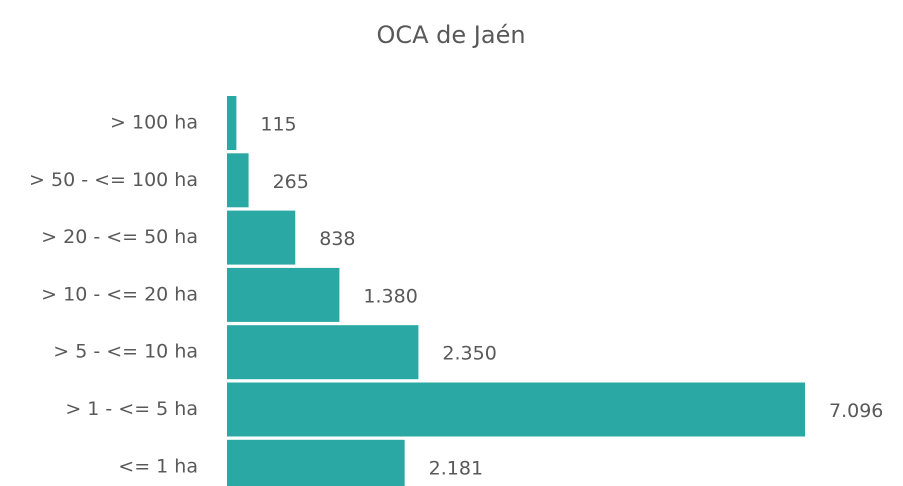  I want to click on data-label: 838, so click(337, 239).